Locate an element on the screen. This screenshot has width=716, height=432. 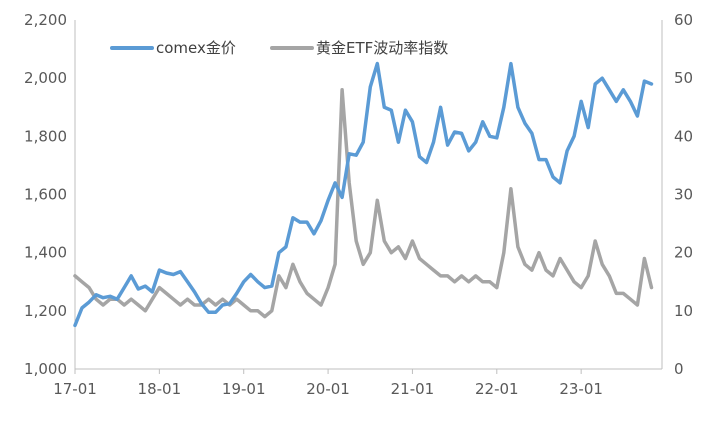
legend: comex金价 黄金ETF波动率指数 is located at coordinates (279, 48).